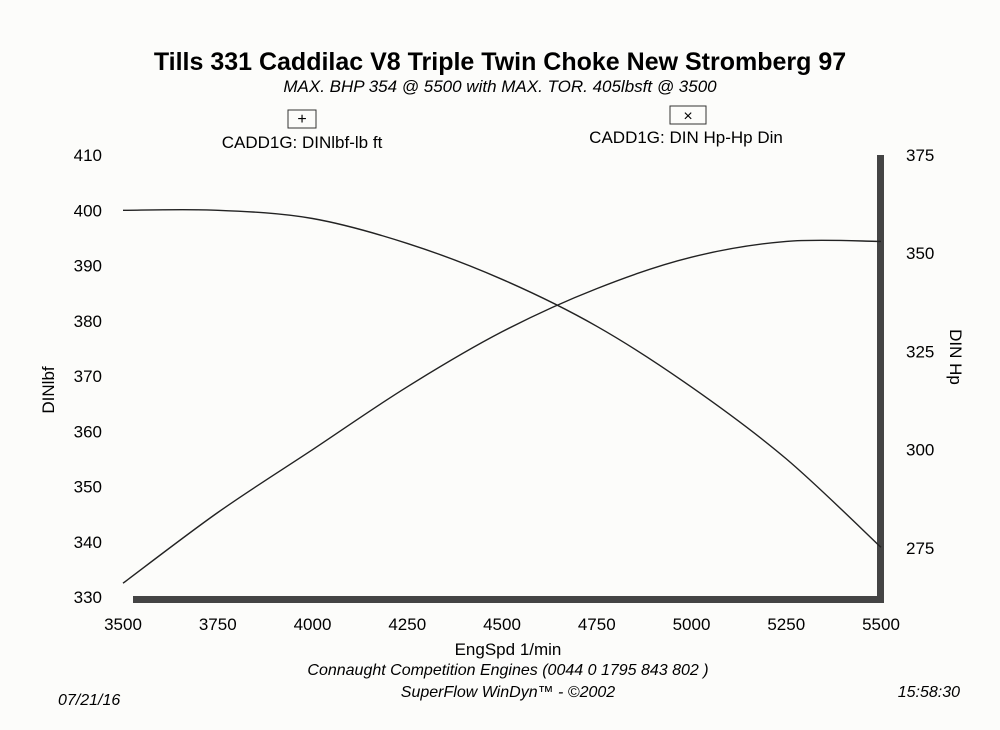 Image resolution: width=1000 pixels, height=730 pixels. I want to click on y-right-tick-label: 300, so click(920, 450).